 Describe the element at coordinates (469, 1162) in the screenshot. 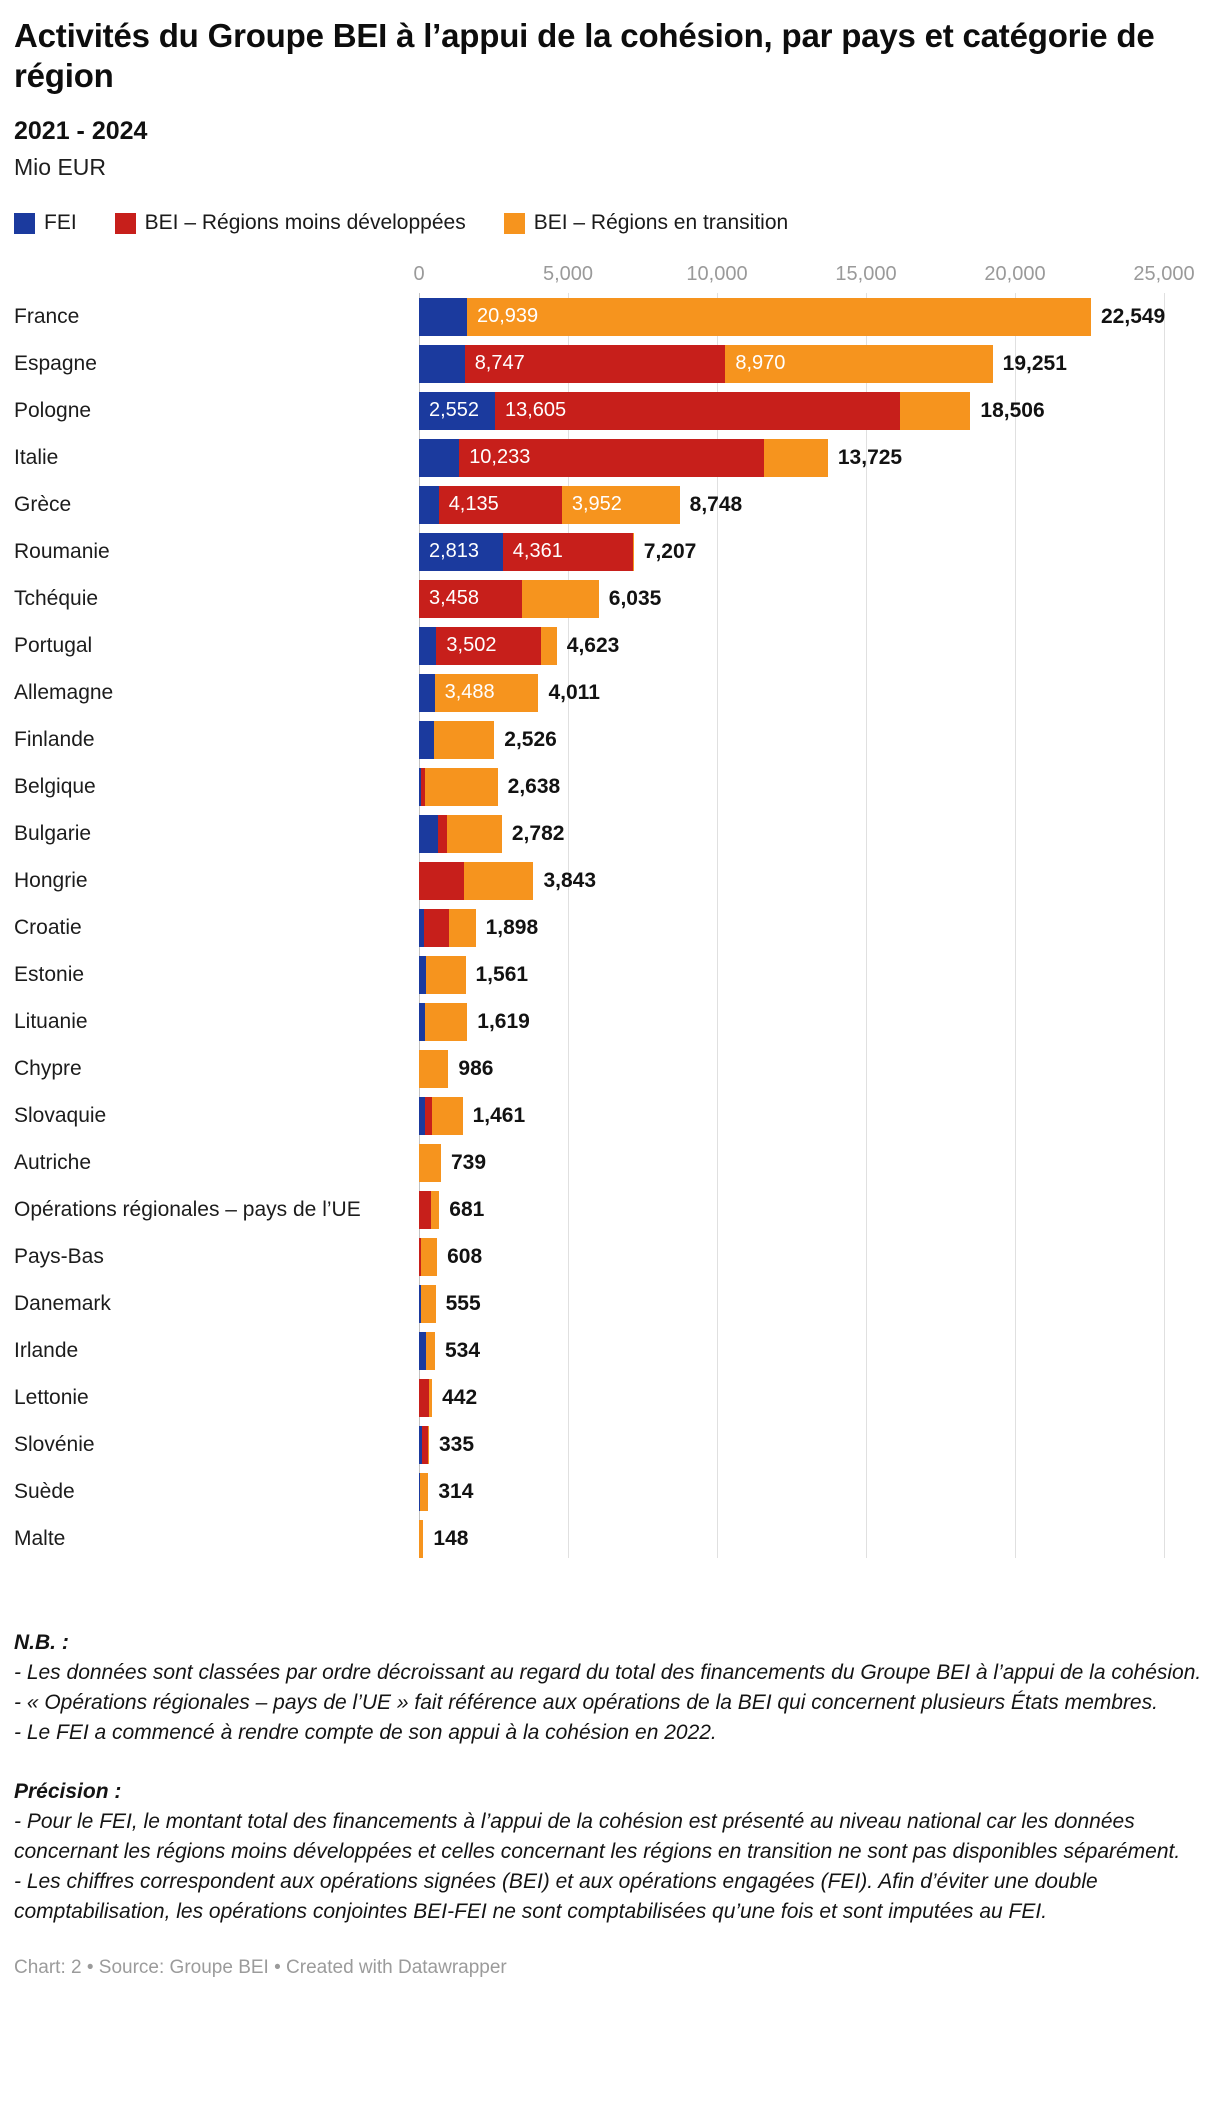

I see `total-value-label: 739` at that location.